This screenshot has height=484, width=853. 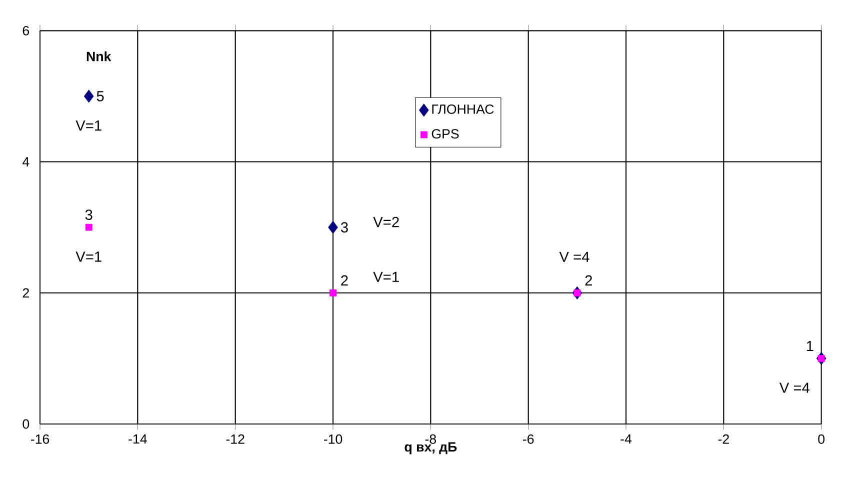 What do you see at coordinates (723, 439) in the screenshot?
I see `x-tick-label: -2` at bounding box center [723, 439].